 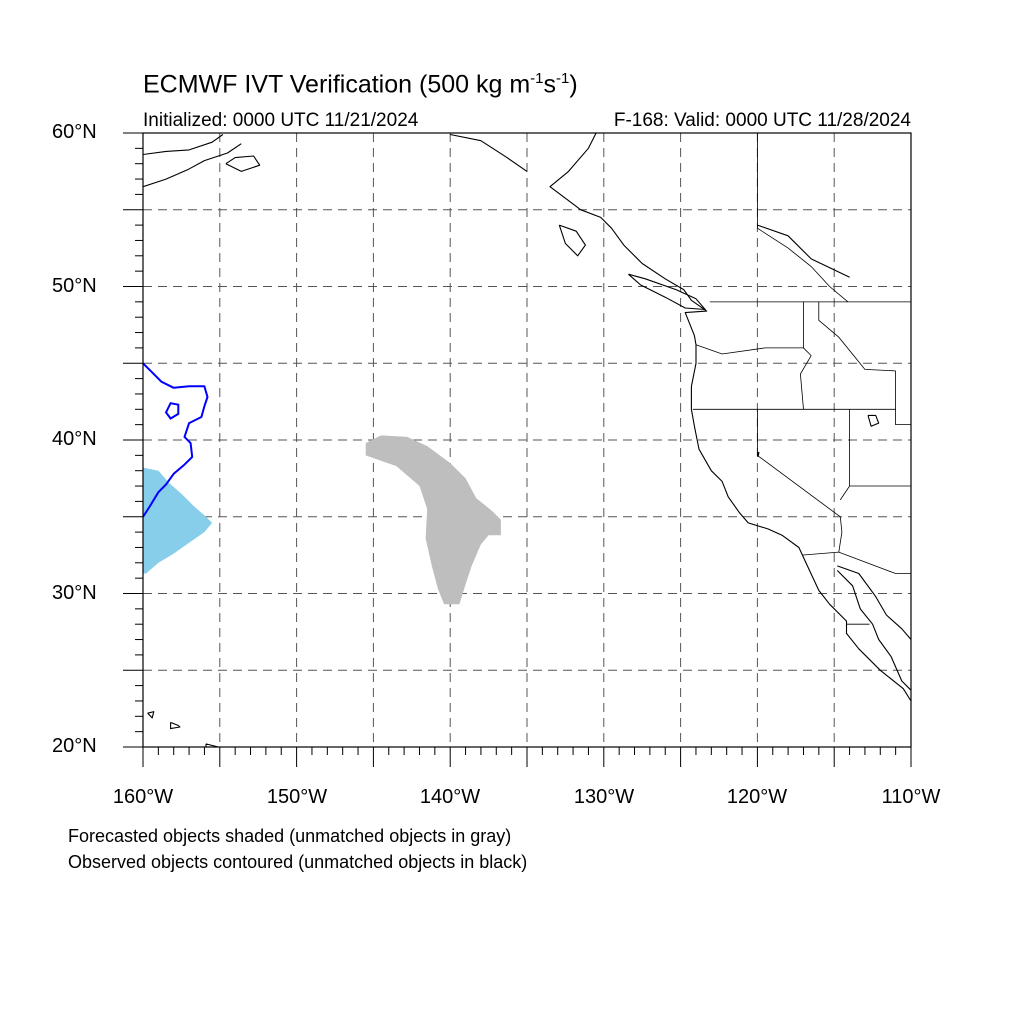 What do you see at coordinates (803, 251) in the screenshot?
I see `inland-lake-shore` at bounding box center [803, 251].